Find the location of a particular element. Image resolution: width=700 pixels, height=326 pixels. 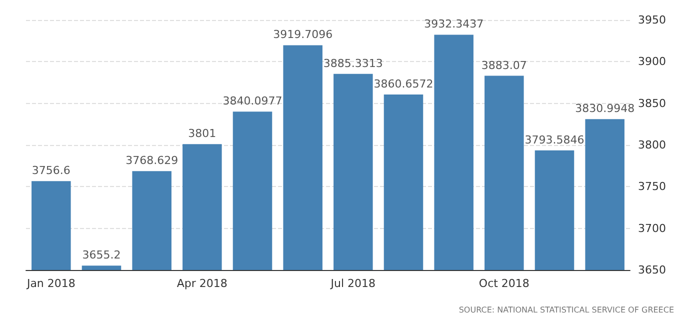

data-label: 3756.6 is located at coordinates (51, 171).